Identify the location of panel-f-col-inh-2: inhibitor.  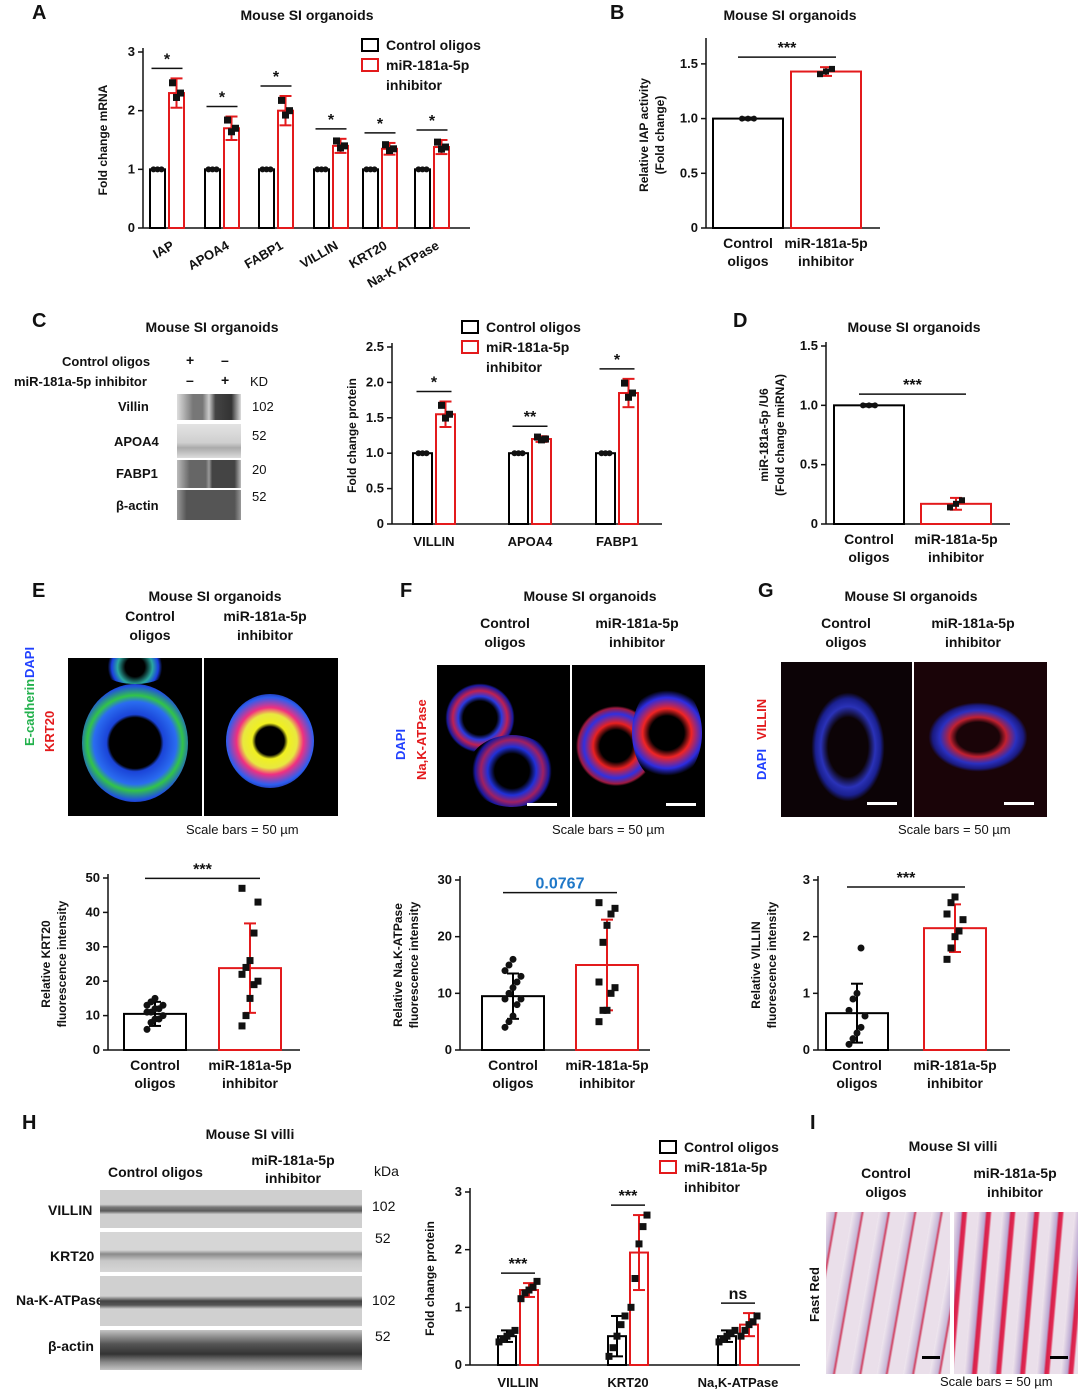
(637, 642).